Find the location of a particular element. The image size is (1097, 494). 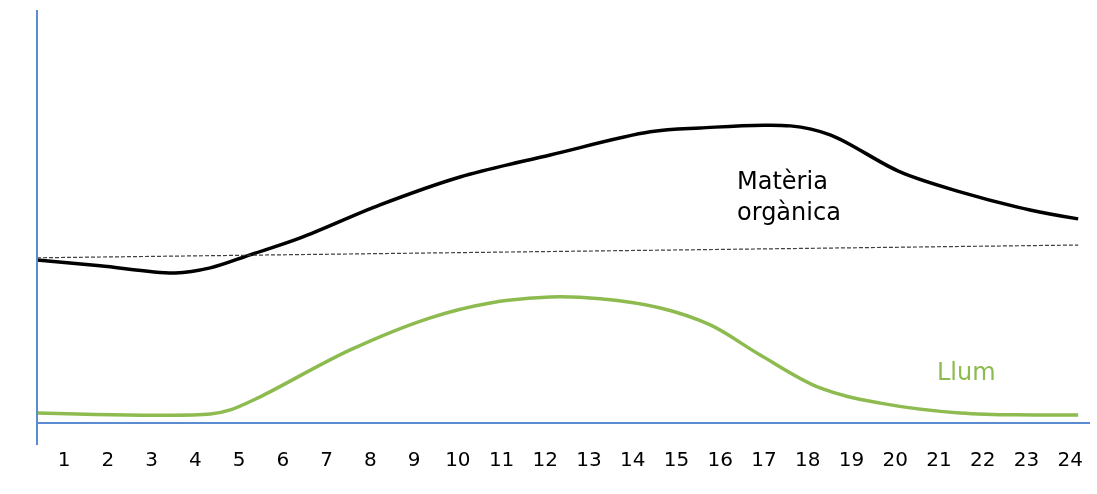

x-tick-label: 9 is located at coordinates (414, 459).